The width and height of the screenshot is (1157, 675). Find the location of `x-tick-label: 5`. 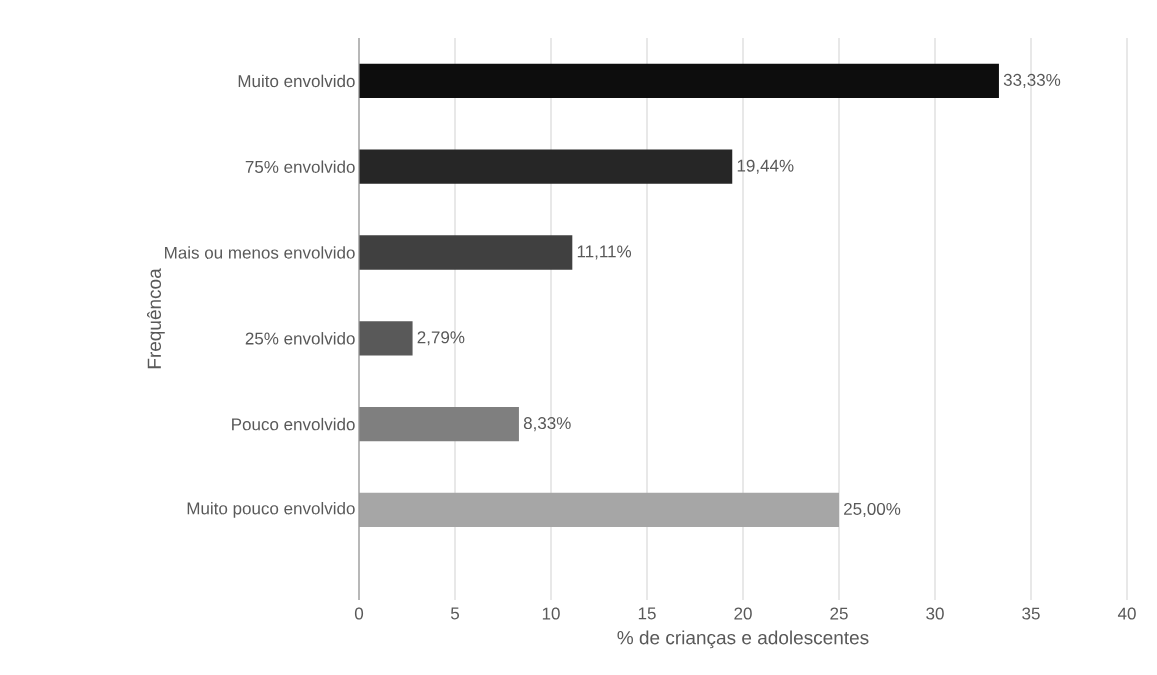

x-tick-label: 5 is located at coordinates (455, 613).